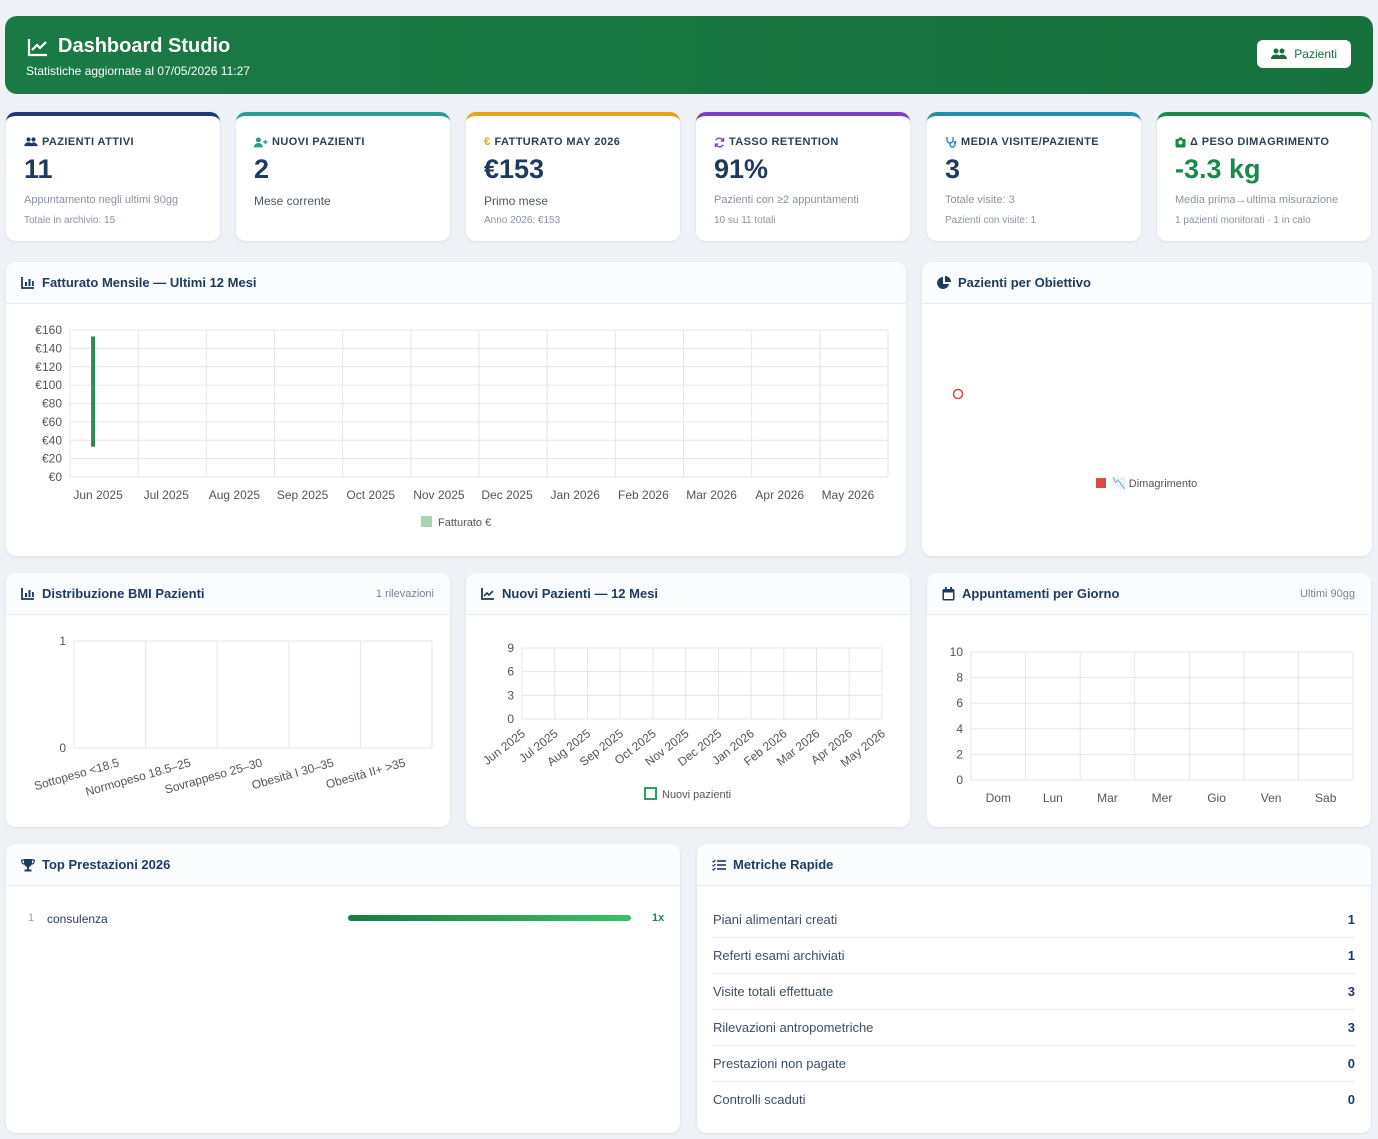 The width and height of the screenshot is (1378, 1139). I want to click on calendar-icon, so click(948, 593).